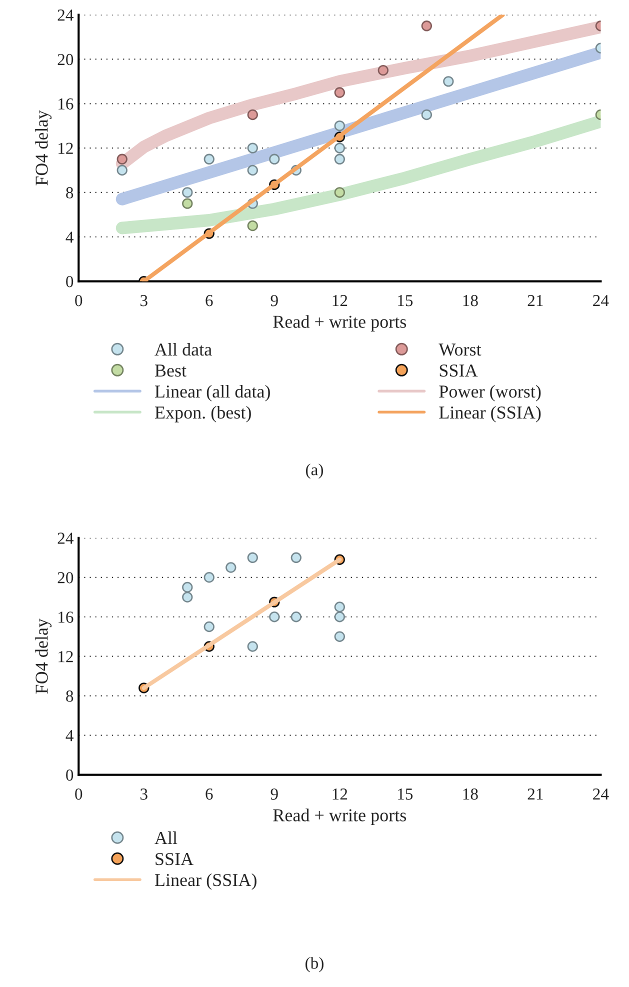  I want to click on legend-label: All data, so click(183, 349).